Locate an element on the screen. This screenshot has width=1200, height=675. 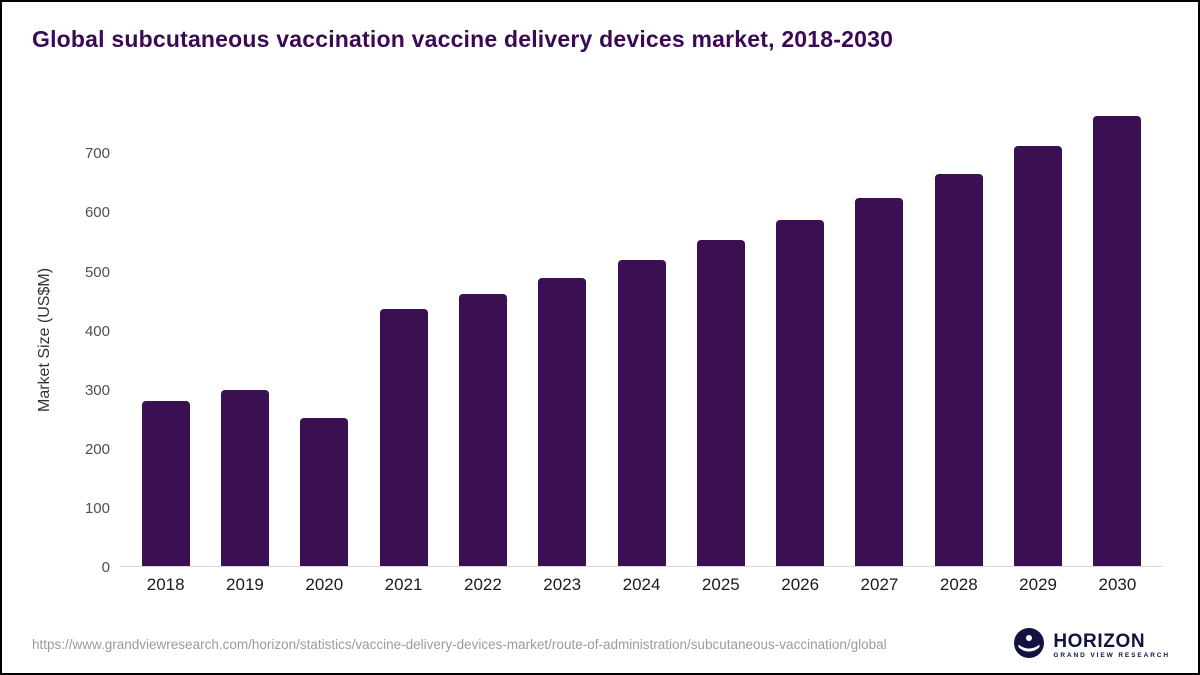
x-tick-2029: 2029 is located at coordinates (1038, 584).